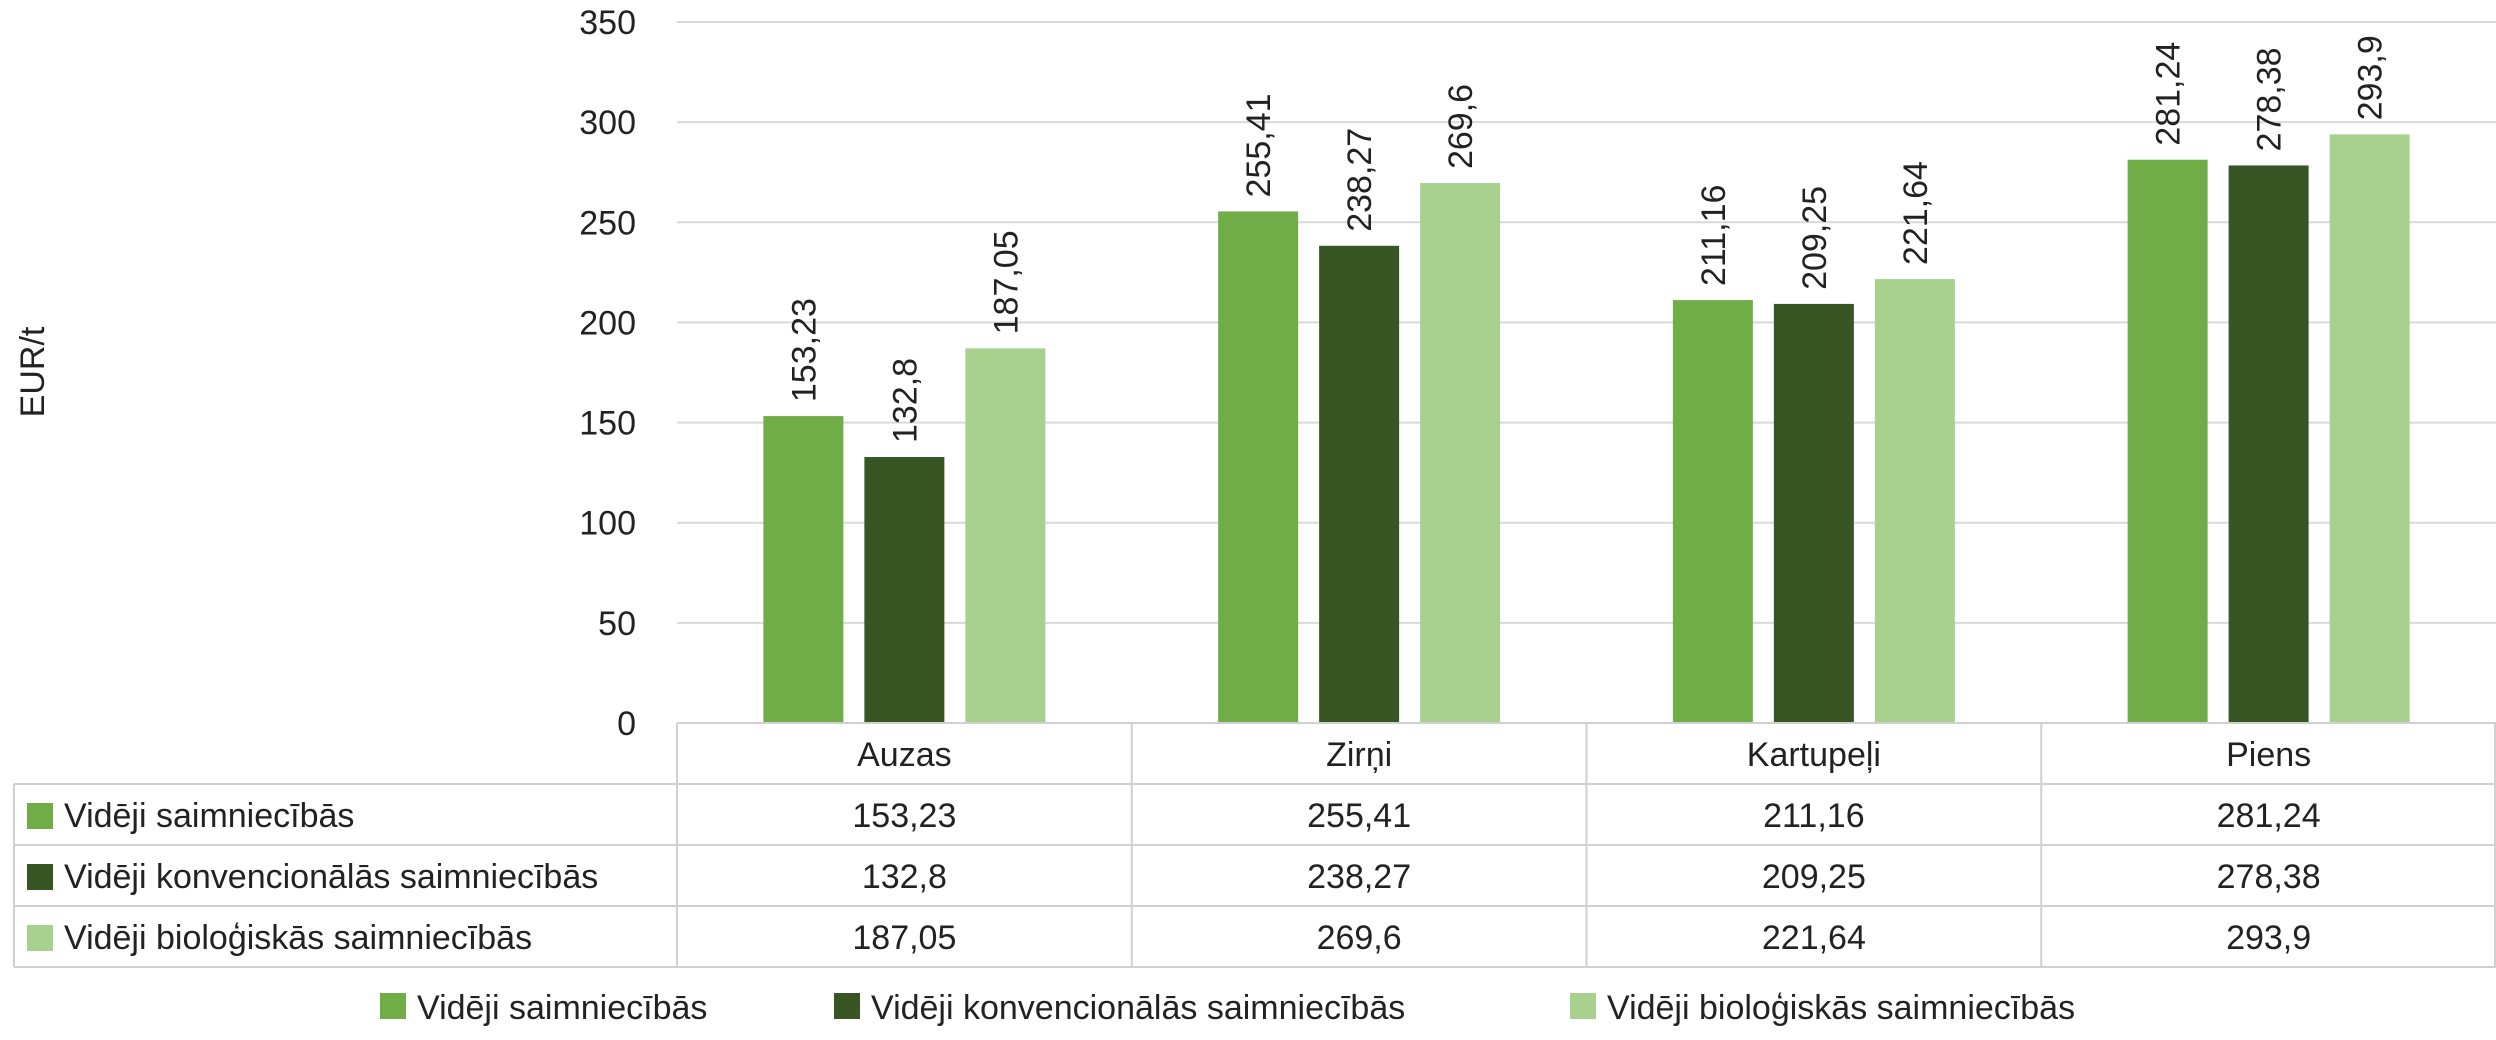 This screenshot has width=2496, height=1040. I want to click on table-cell: 278,38, so click(2269, 877).